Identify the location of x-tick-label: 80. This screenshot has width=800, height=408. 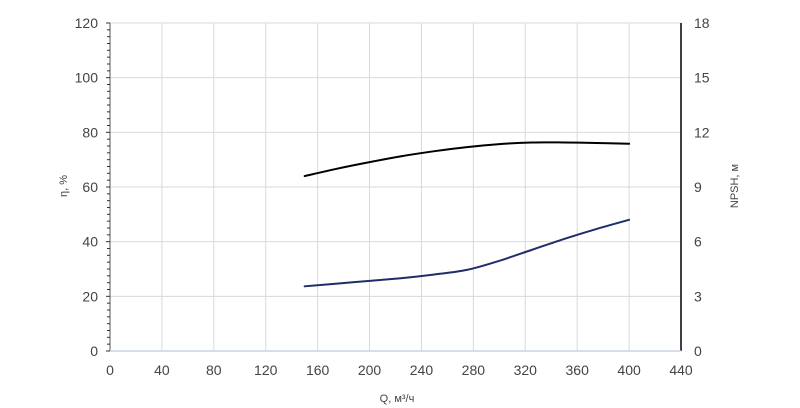
(214, 370).